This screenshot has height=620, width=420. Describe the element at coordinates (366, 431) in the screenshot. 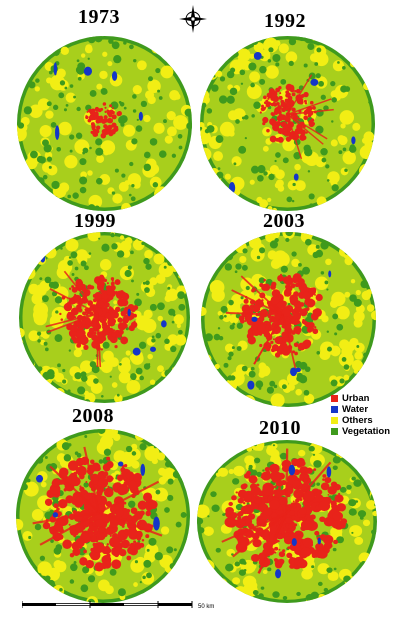

I see `legend-label-vegetation: Vegetation` at that location.